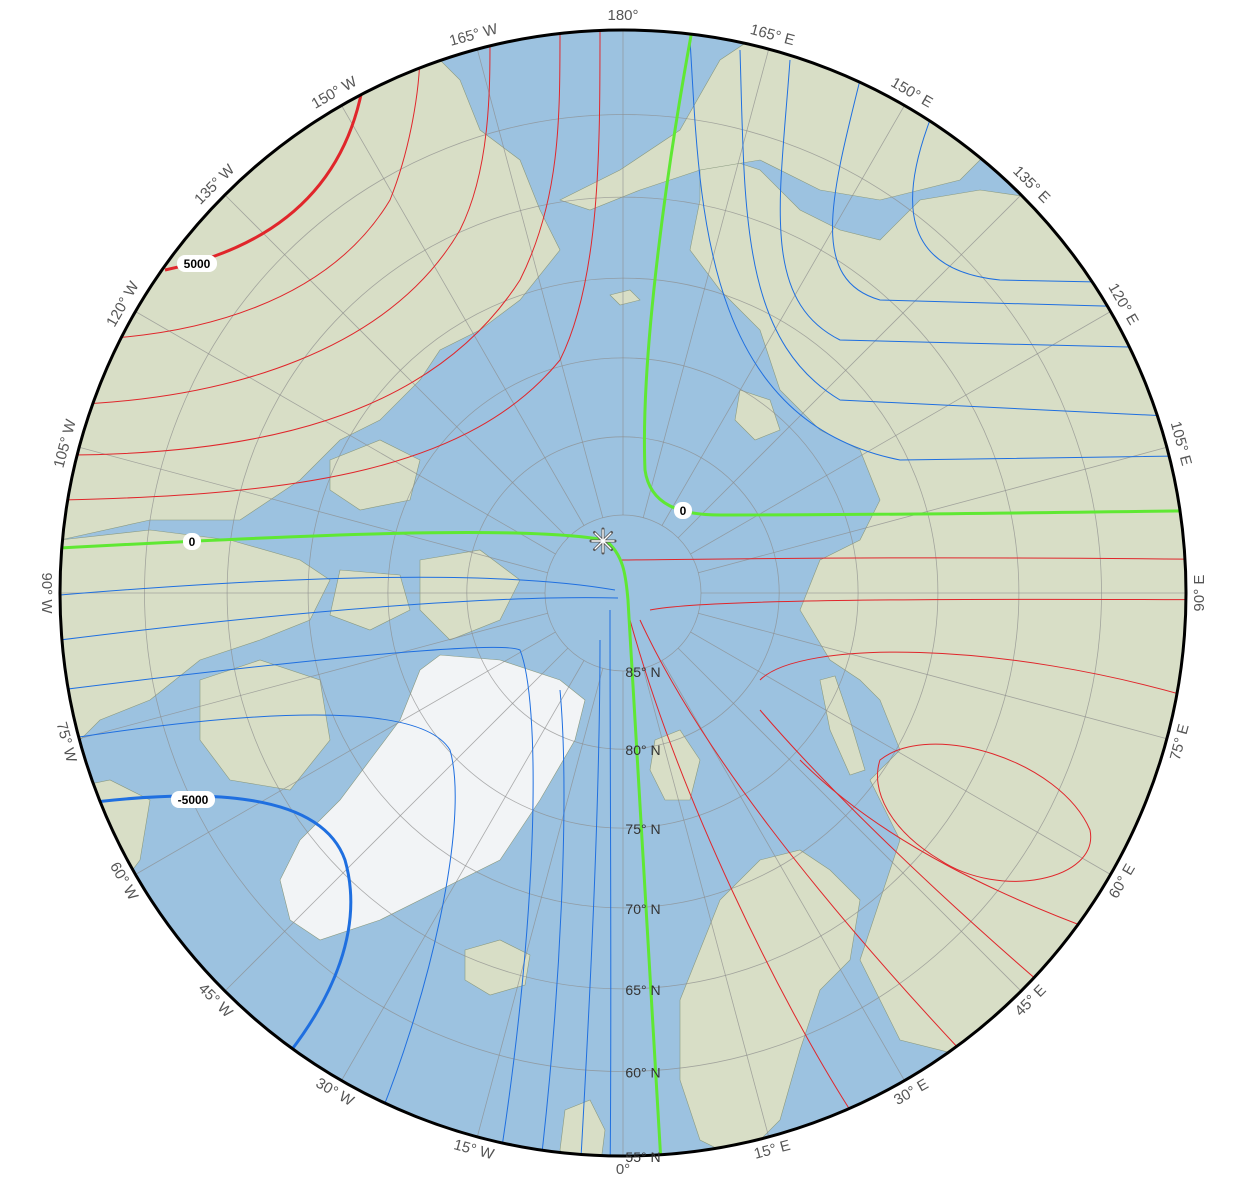 The width and height of the screenshot is (1248, 1182). What do you see at coordinates (642, 990) in the screenshot?
I see `latitude-label: 65° N` at bounding box center [642, 990].